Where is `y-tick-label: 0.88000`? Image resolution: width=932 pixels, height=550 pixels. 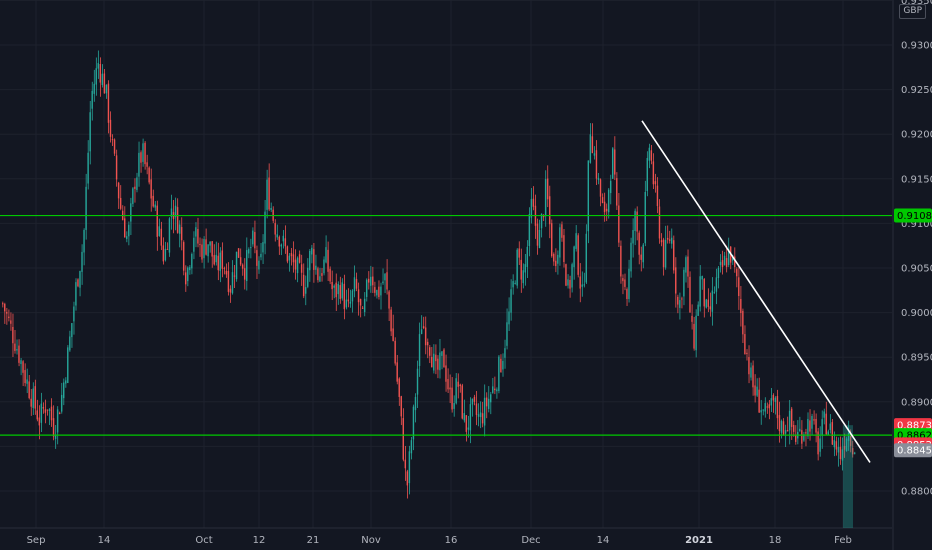
y-tick-label: 0.88000 is located at coordinates (916, 492).